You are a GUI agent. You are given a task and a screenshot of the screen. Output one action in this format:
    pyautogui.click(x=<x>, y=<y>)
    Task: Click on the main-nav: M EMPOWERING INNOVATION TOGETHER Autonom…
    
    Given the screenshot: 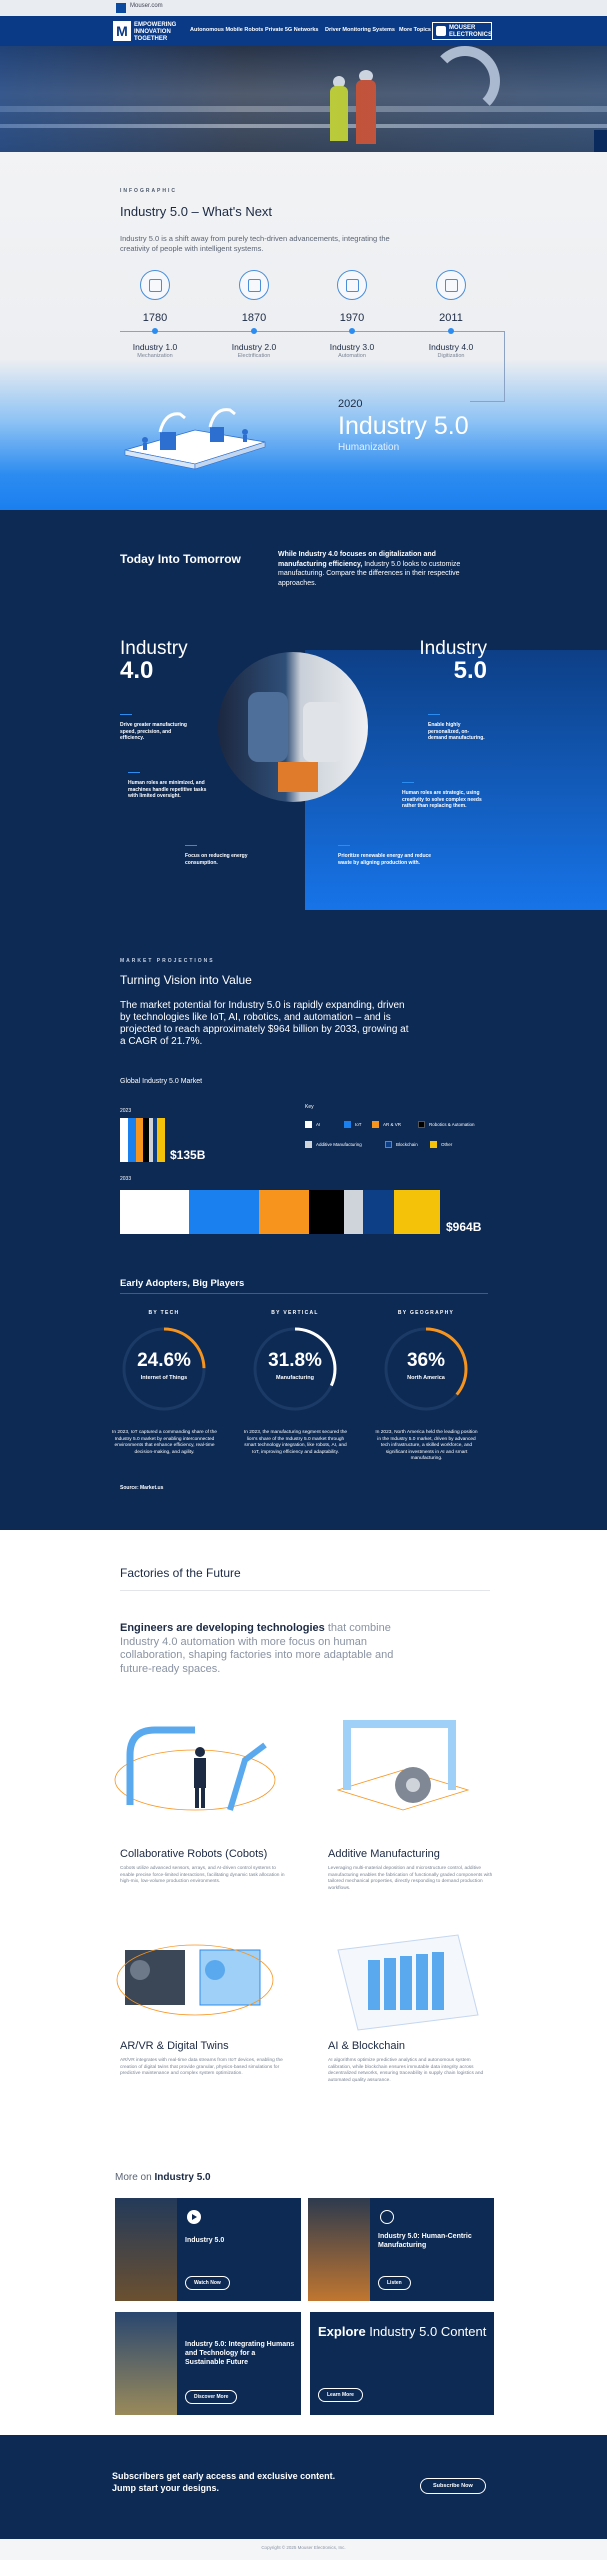 What is the action you would take?
    pyautogui.click(x=303, y=31)
    